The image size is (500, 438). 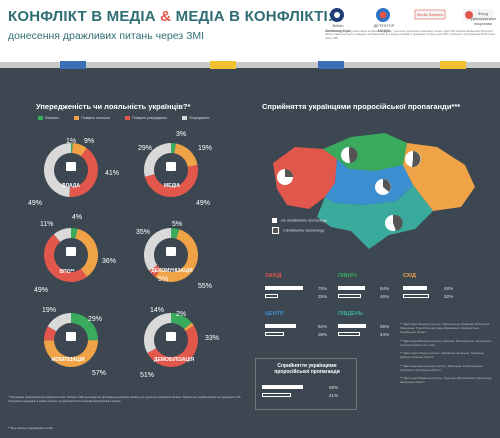 I want to click on map-pie-east-share, so click(x=416, y=159).